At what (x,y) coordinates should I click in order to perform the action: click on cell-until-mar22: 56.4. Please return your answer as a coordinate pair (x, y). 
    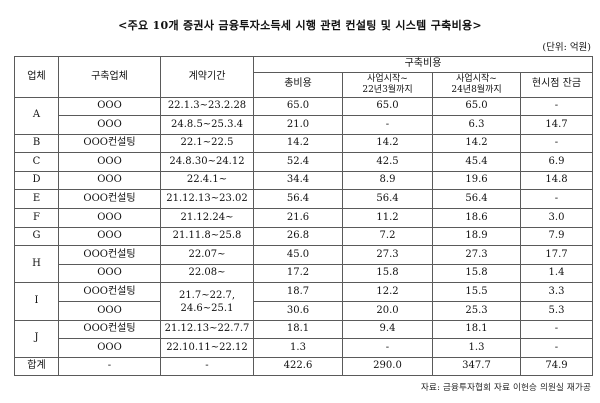
    Looking at the image, I should click on (387, 199).